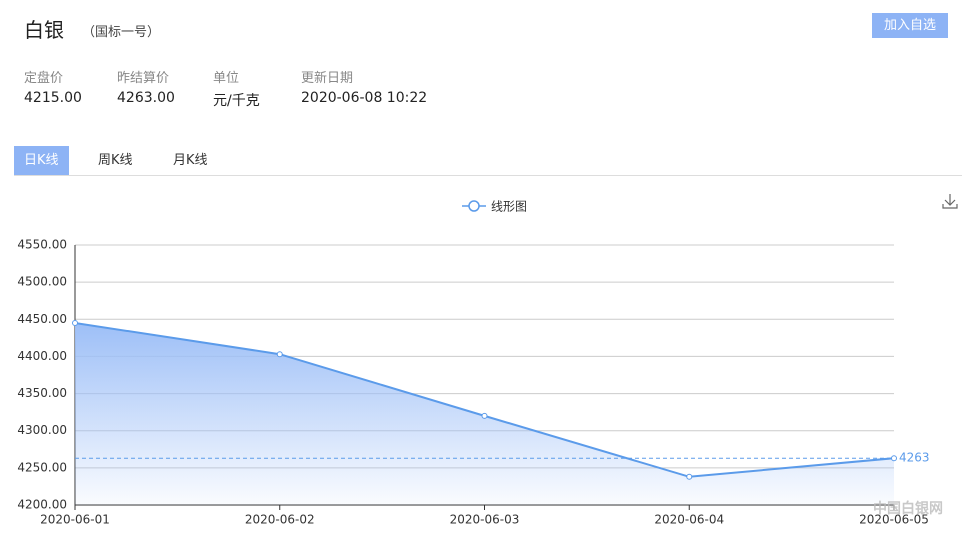  I want to click on tab: 周K线, so click(115, 160).